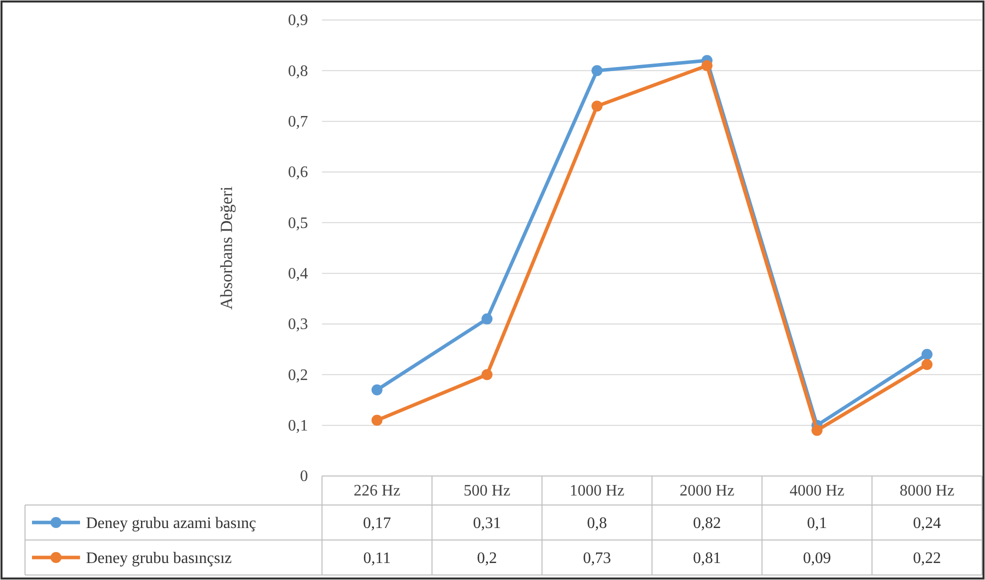  I want to click on data-label: 0,2, so click(487, 559).